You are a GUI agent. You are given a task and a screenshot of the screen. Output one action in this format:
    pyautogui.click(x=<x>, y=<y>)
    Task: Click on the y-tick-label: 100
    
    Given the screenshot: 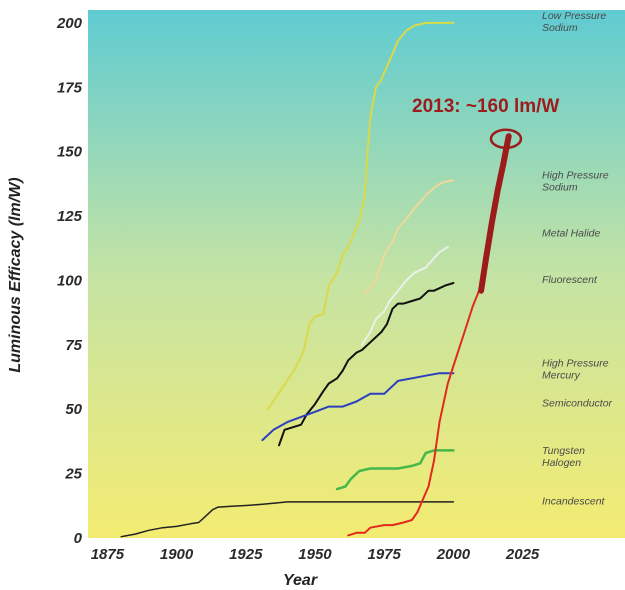 What is the action you would take?
    pyautogui.click(x=70, y=280)
    